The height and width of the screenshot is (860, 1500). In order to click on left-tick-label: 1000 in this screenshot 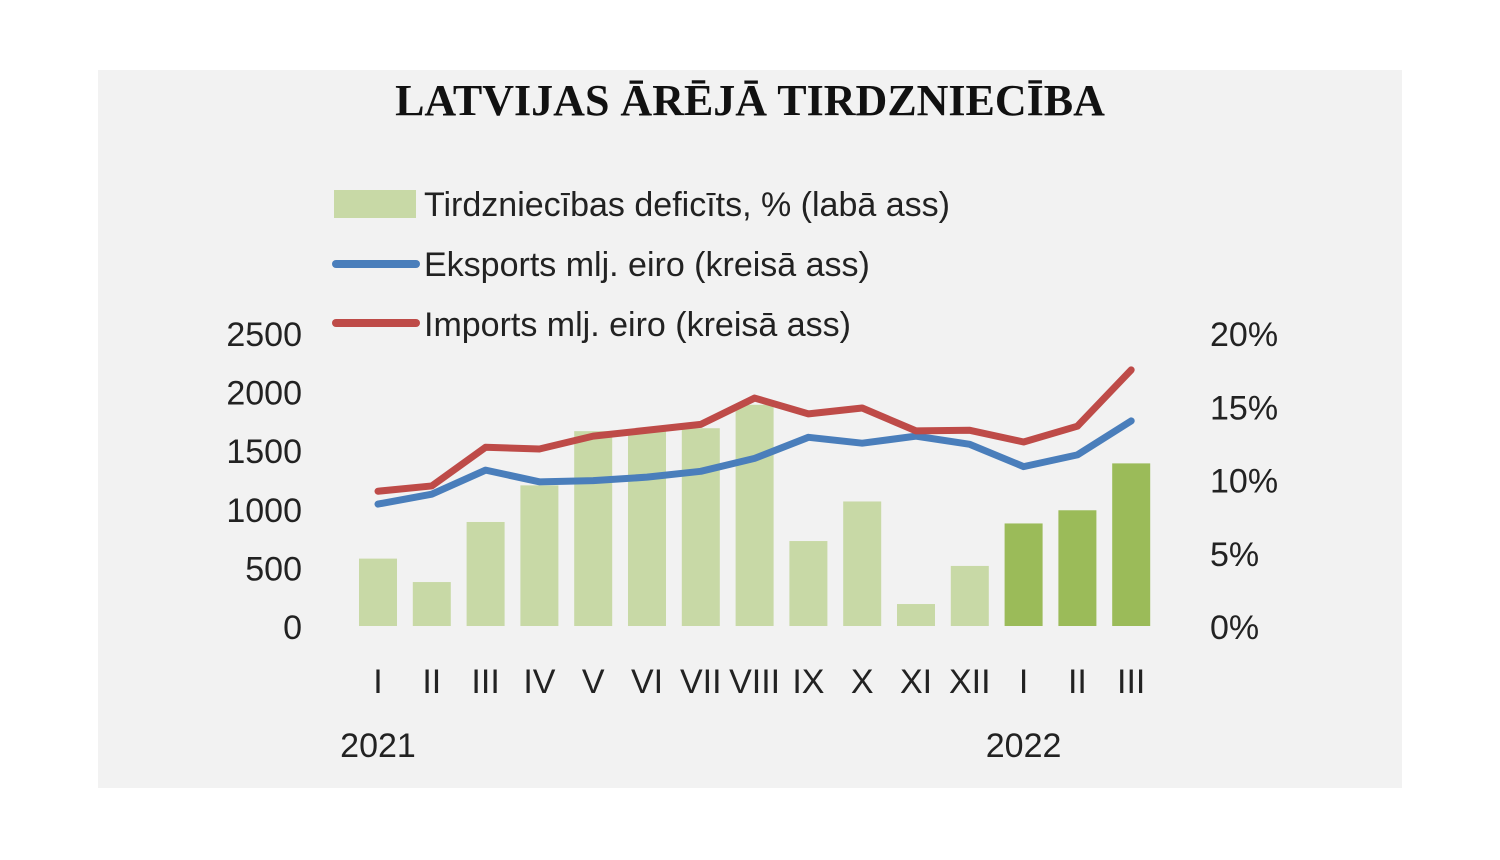, I will do `click(264, 511)`.